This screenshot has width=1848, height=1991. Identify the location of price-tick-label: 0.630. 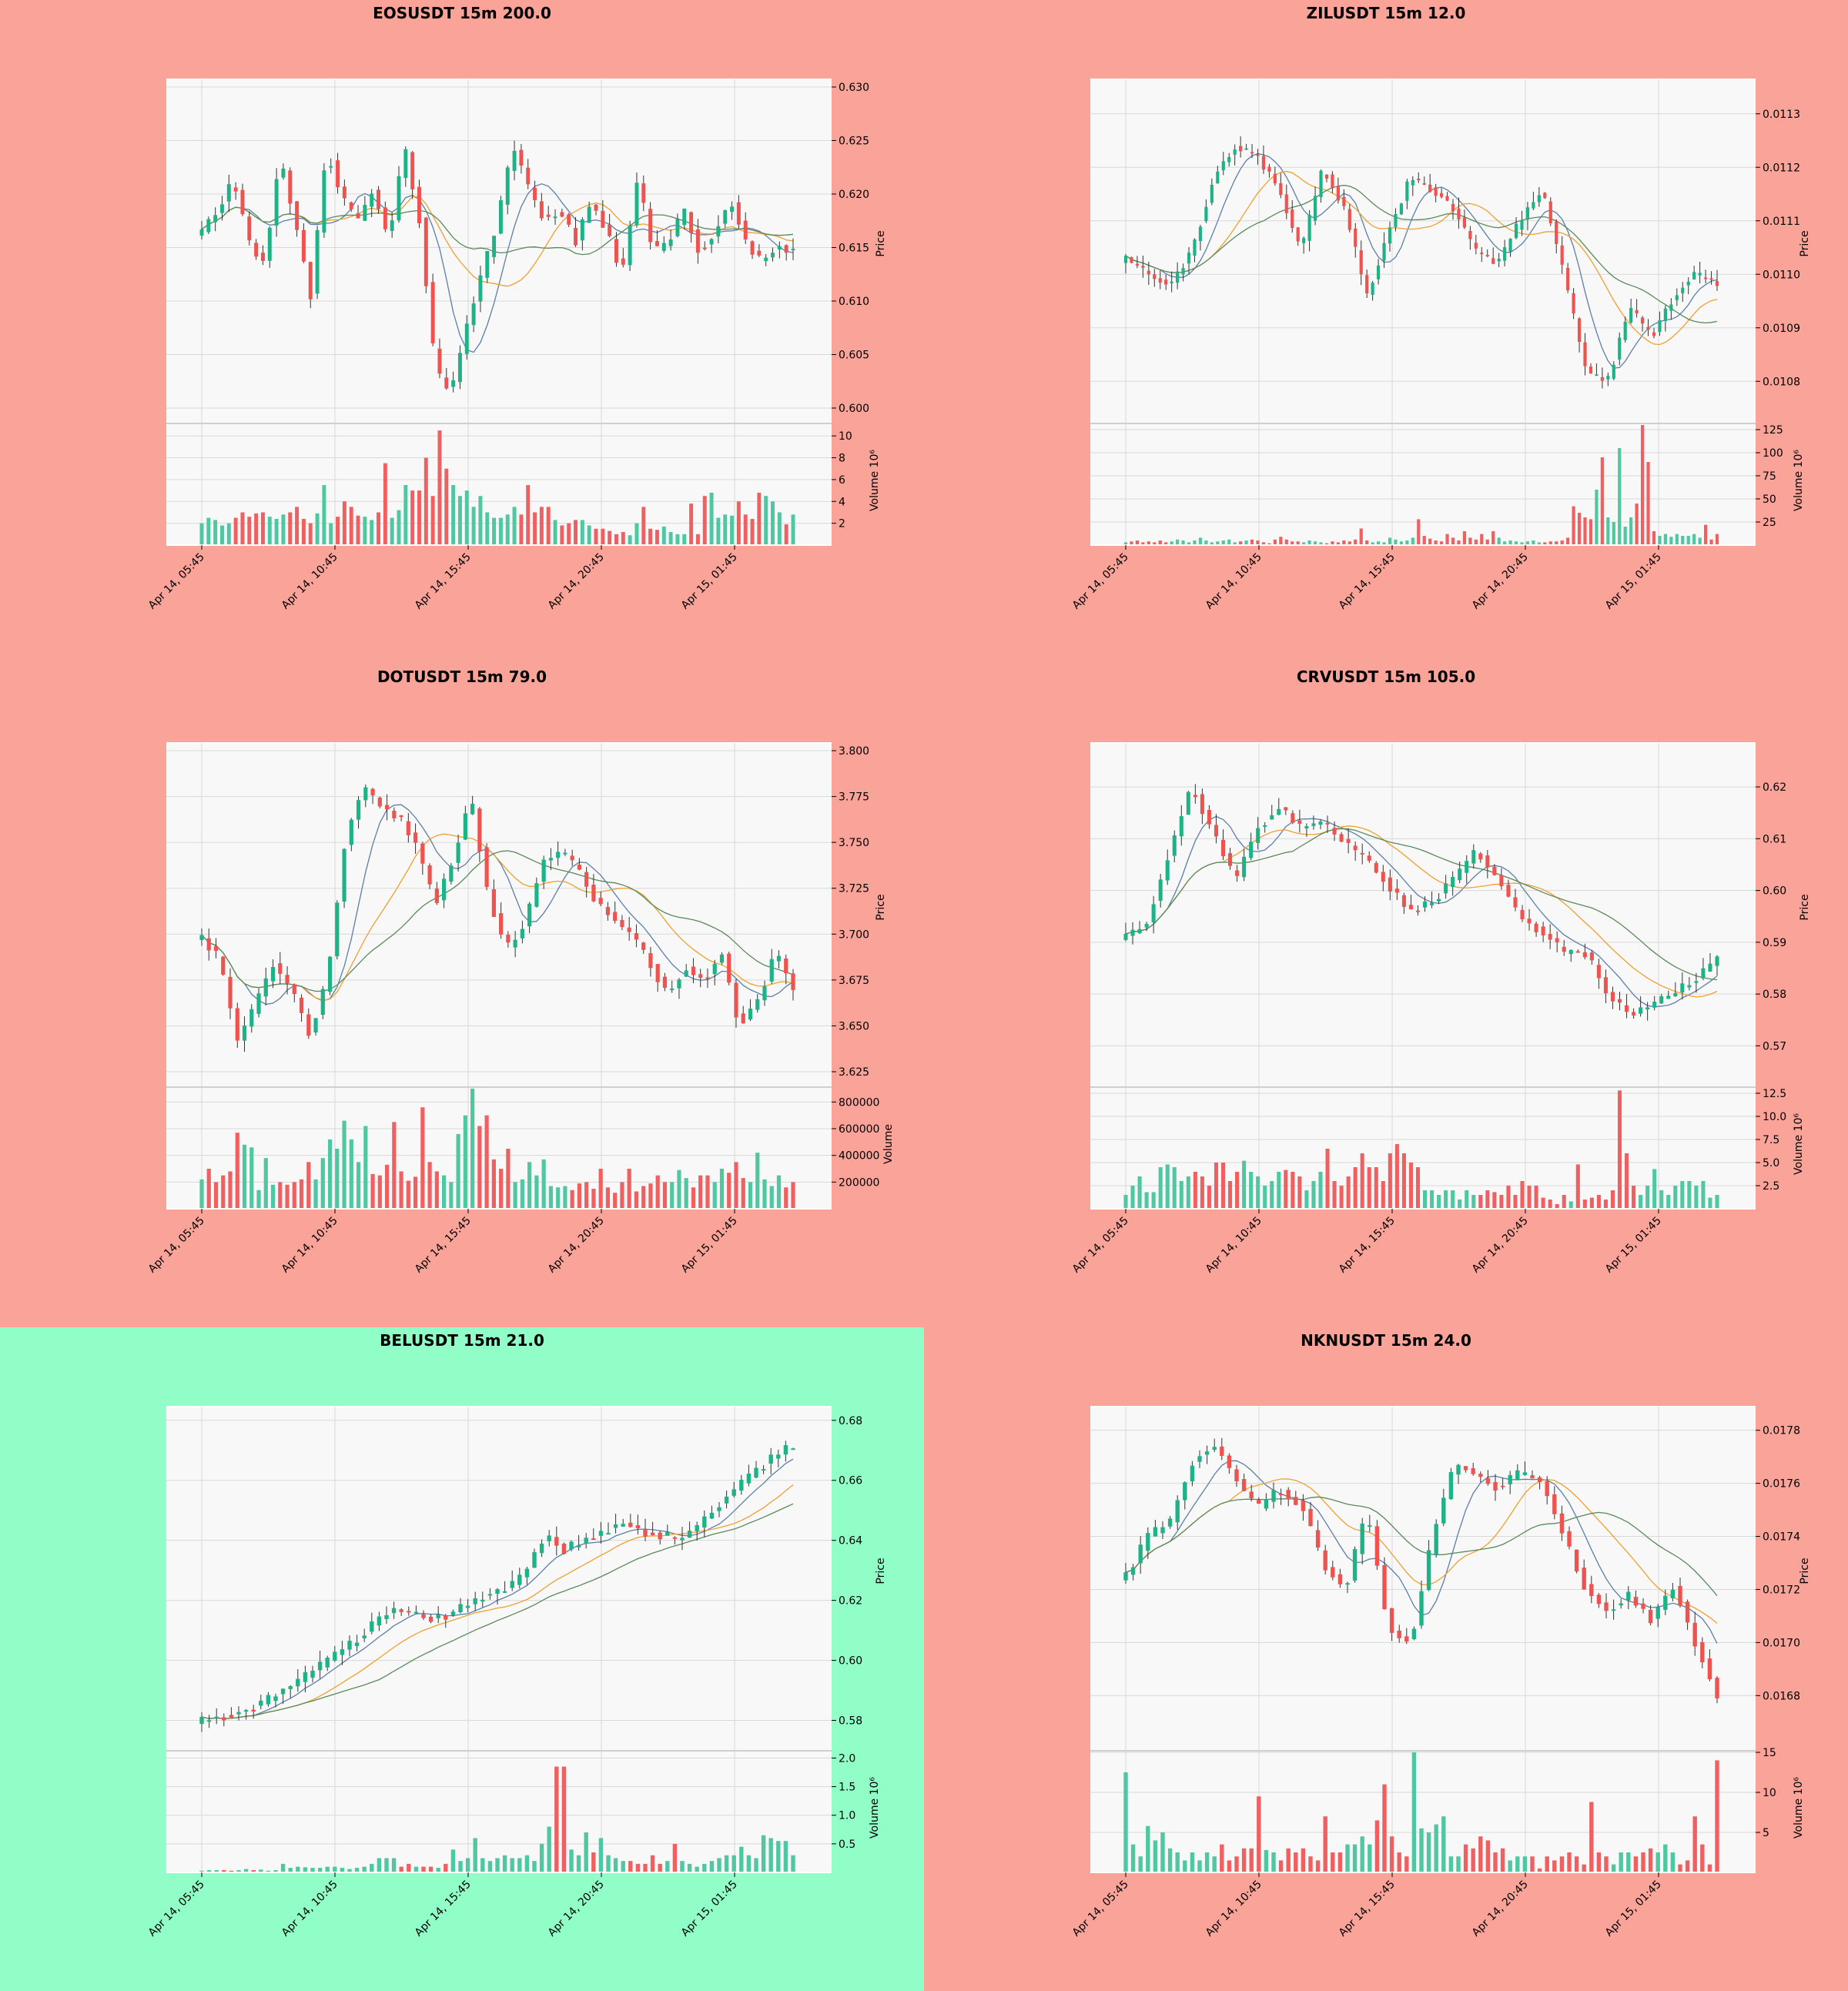
(854, 88).